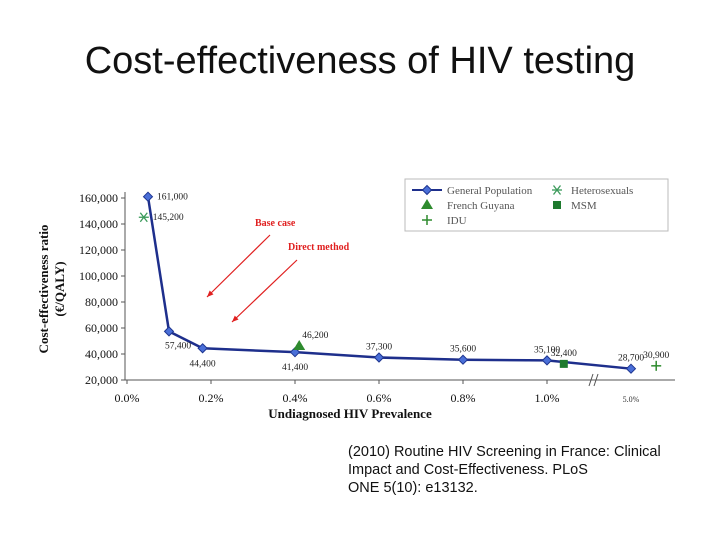  I want to click on direct-method-arrow, so click(264, 291).